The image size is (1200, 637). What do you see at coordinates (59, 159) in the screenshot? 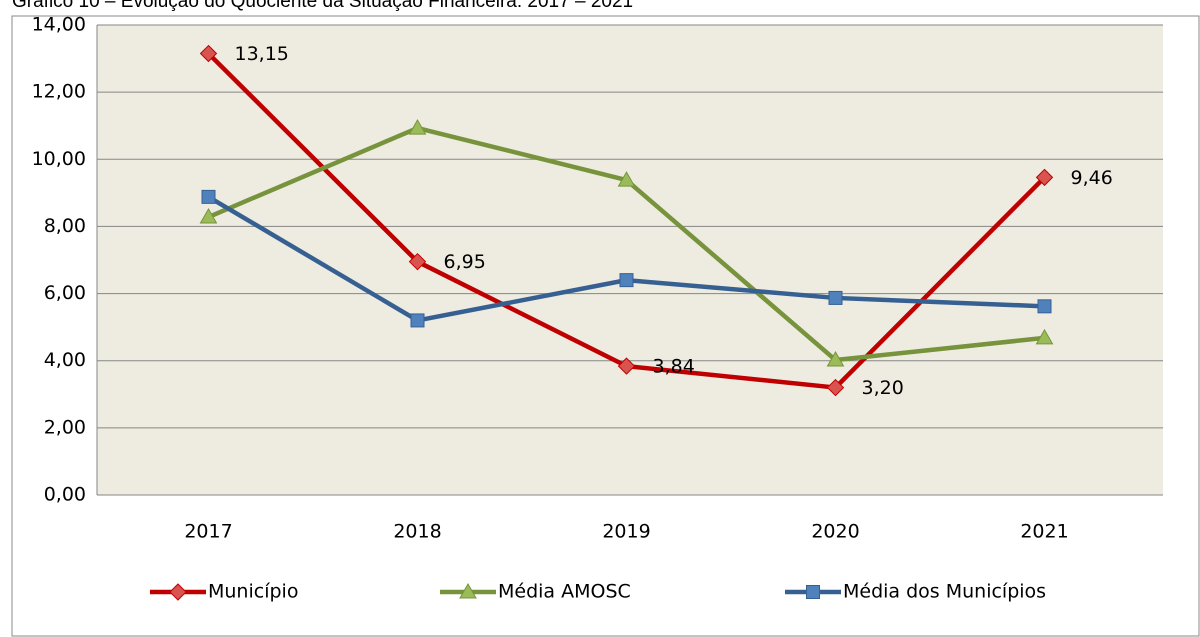
I see `y-tick-label: 10,00` at bounding box center [59, 159].